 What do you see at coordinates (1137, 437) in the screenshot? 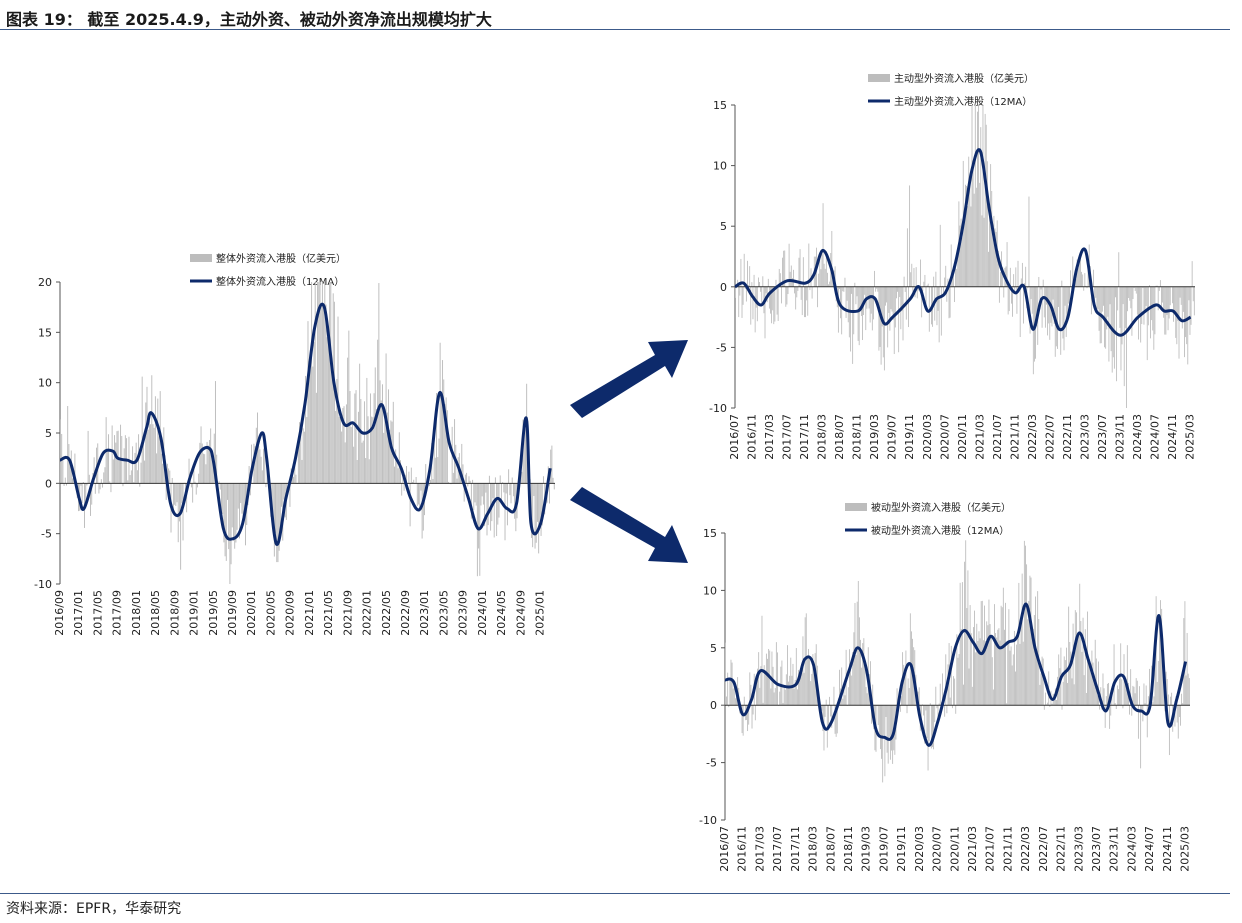
I see `active-xtick-label: 2024/03` at bounding box center [1137, 437].